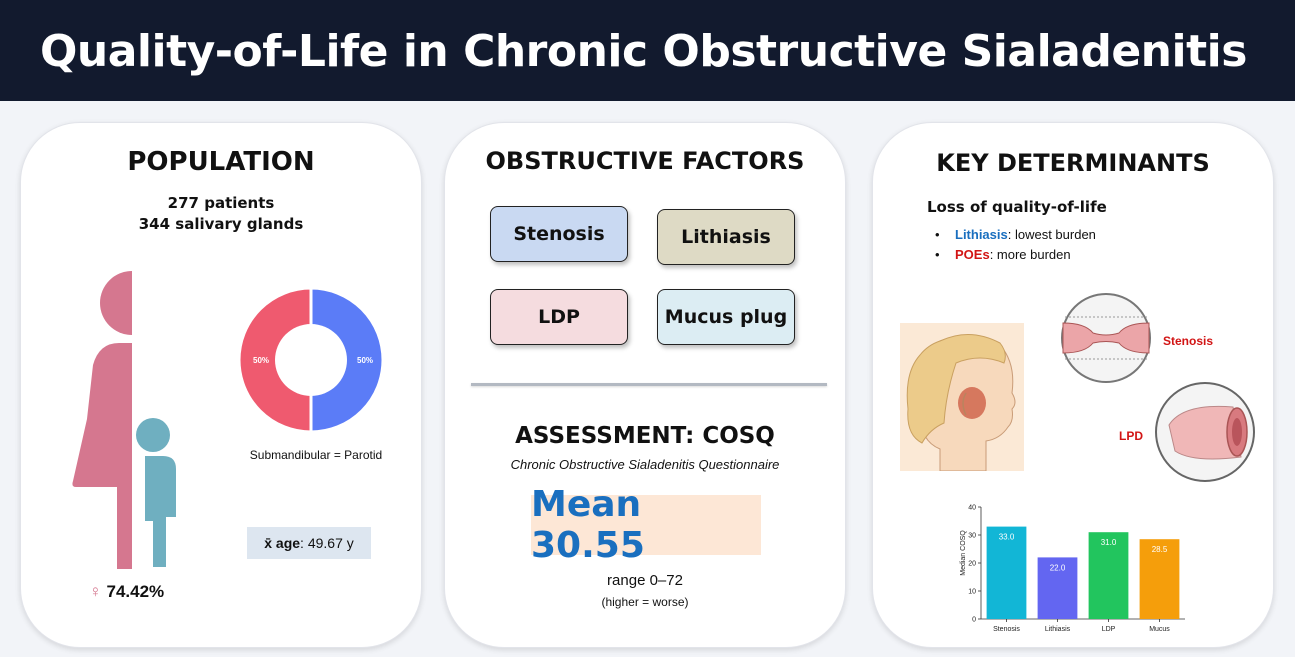  Describe the element at coordinates (1057, 588) in the screenshot. I see `bar-lithiasis` at that location.